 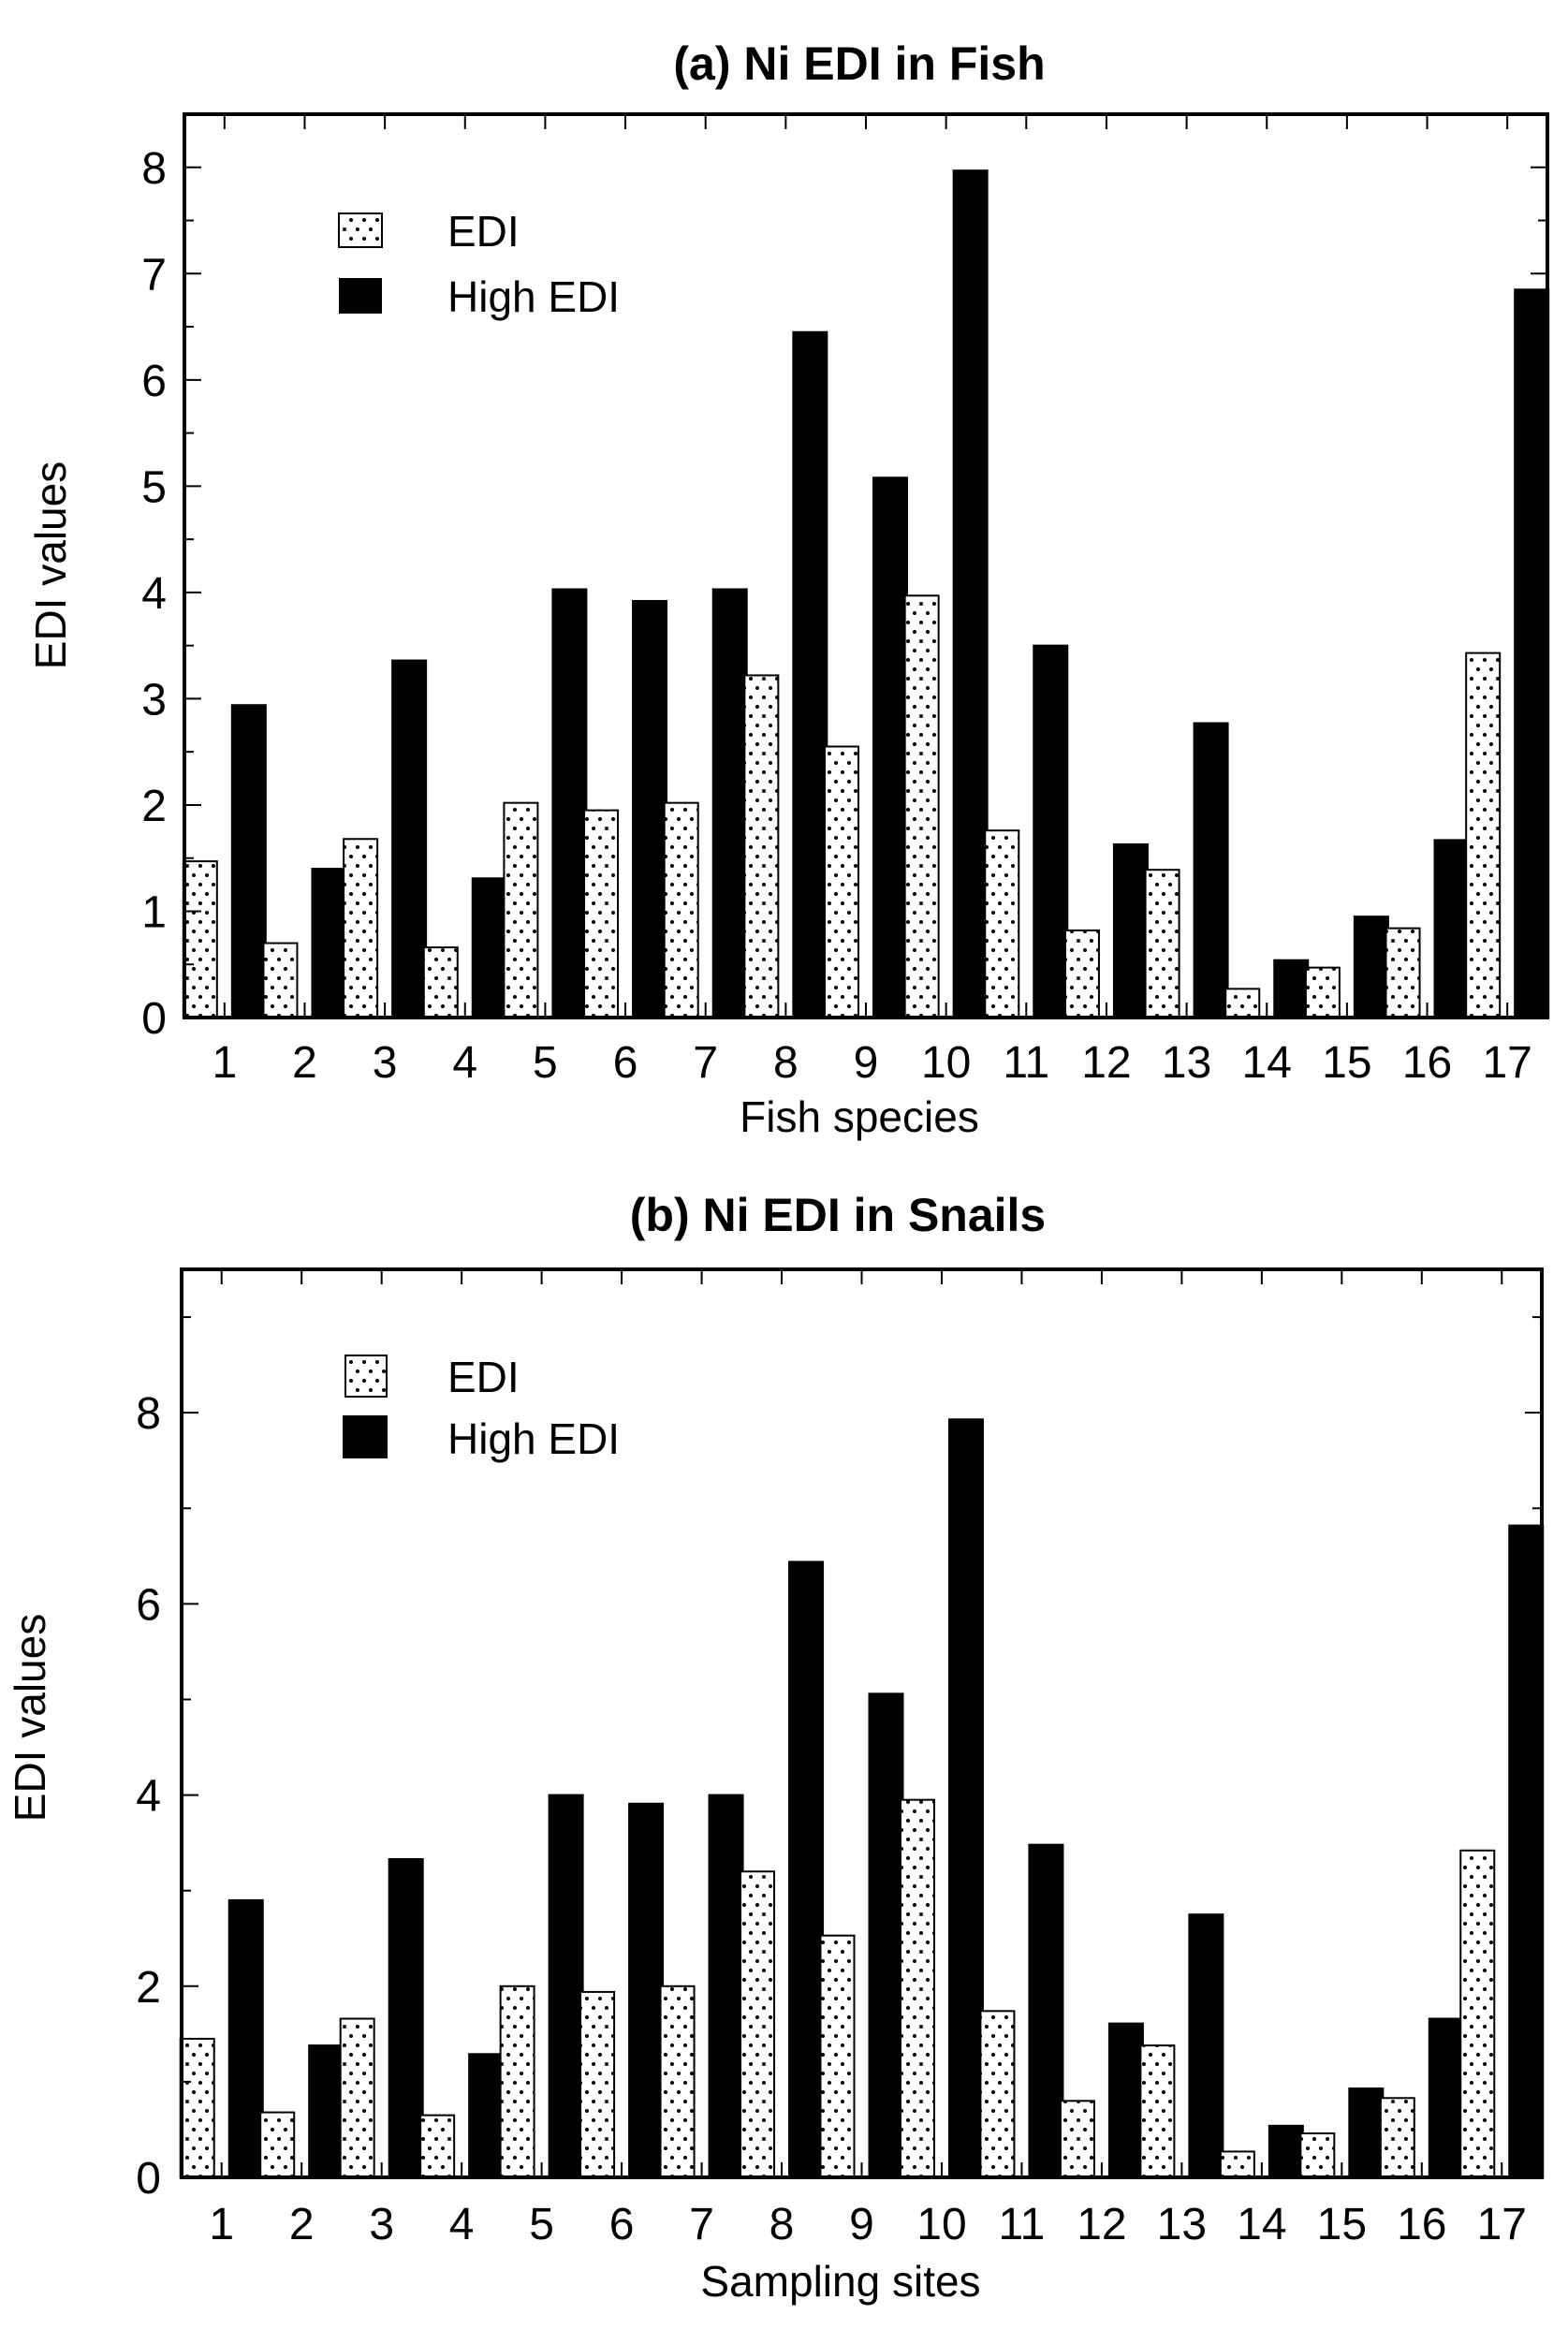 What do you see at coordinates (534, 296) in the screenshot?
I see `legend-label-high-edi: High EDI` at bounding box center [534, 296].